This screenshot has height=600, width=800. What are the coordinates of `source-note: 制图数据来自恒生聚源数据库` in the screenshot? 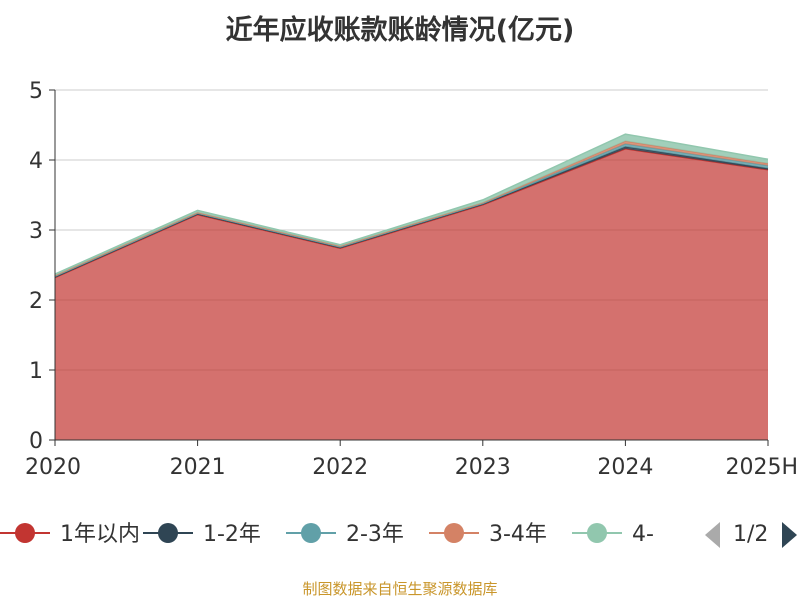 It's located at (400, 589).